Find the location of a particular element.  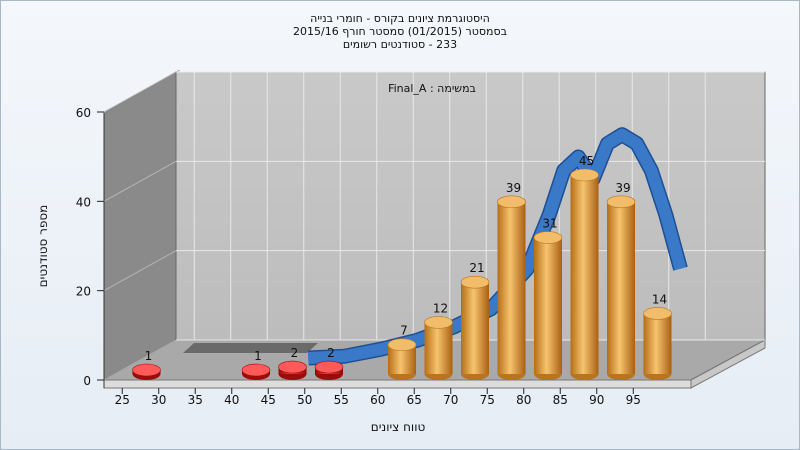

bar: 45 is located at coordinates (584, 267).